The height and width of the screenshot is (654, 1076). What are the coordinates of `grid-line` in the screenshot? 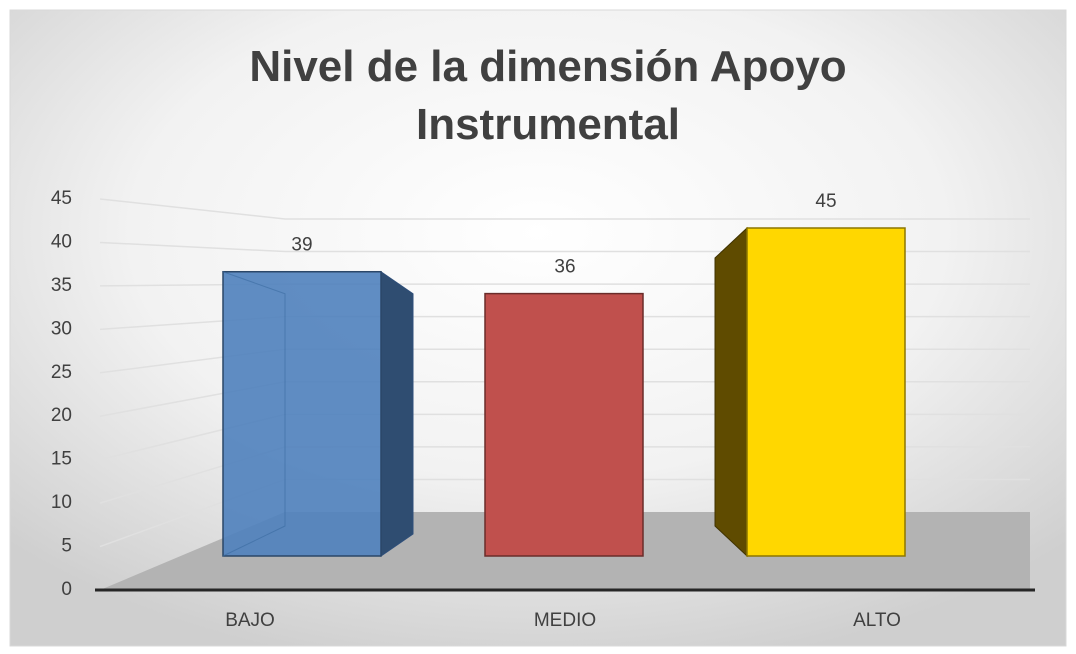 It's located at (564, 209).